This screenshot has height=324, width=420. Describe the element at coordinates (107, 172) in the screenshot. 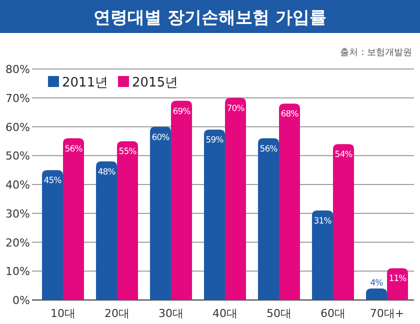

I see `data-label: 48%` at that location.